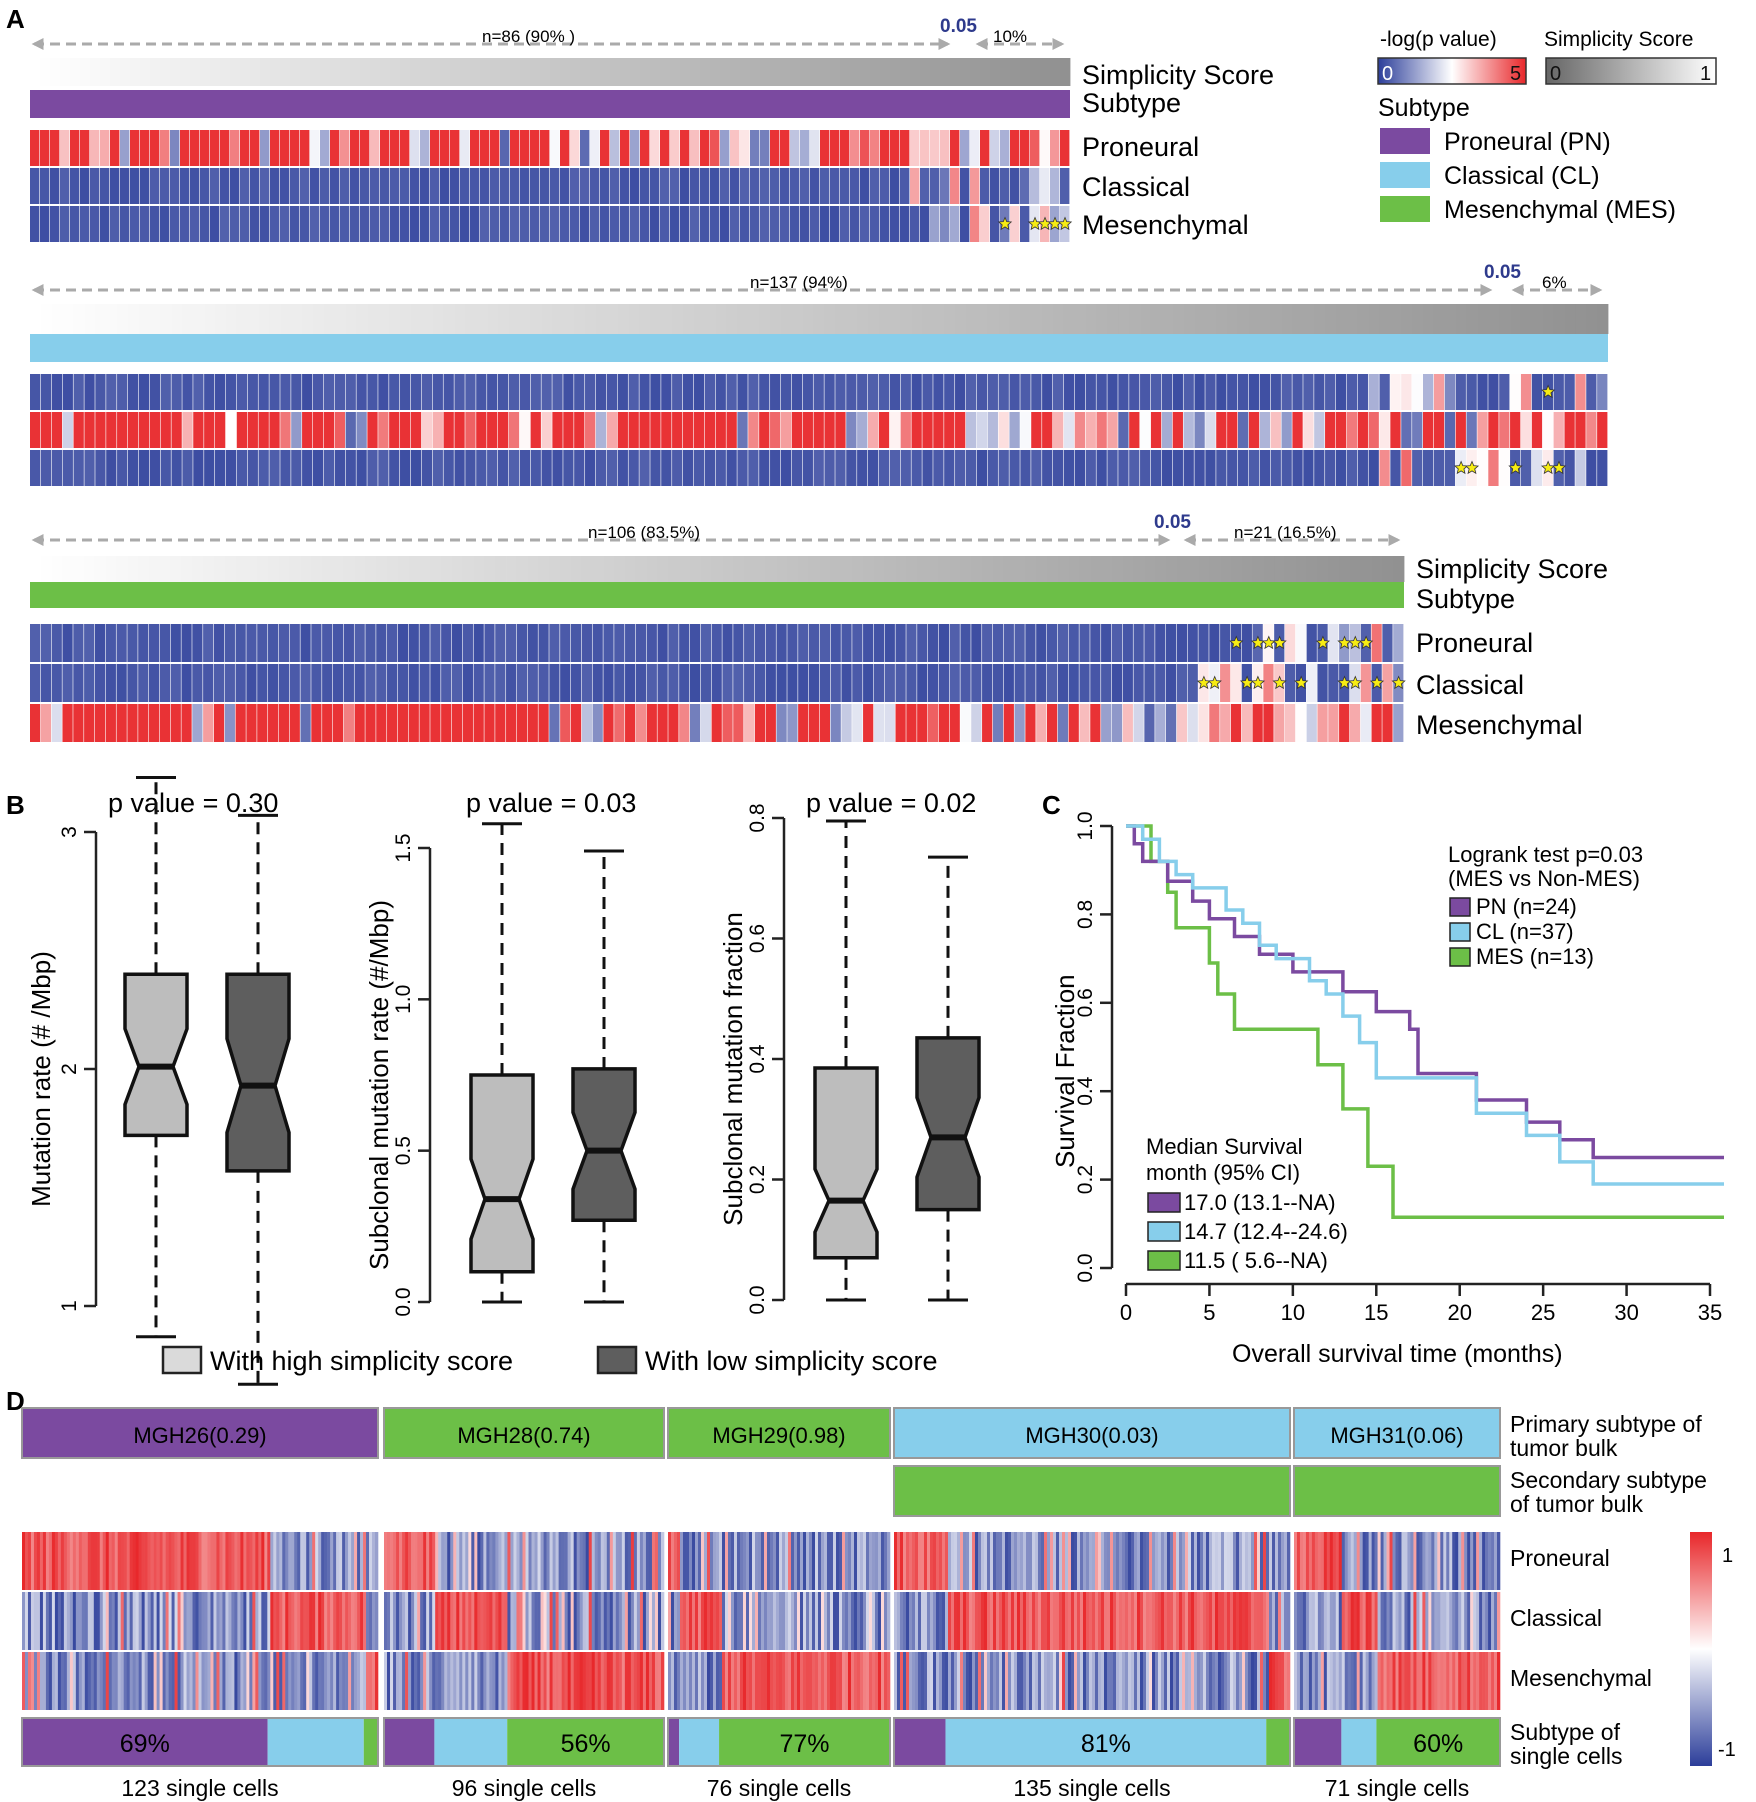  I want to click on median-title2: month (95% CI), so click(1223, 1172).